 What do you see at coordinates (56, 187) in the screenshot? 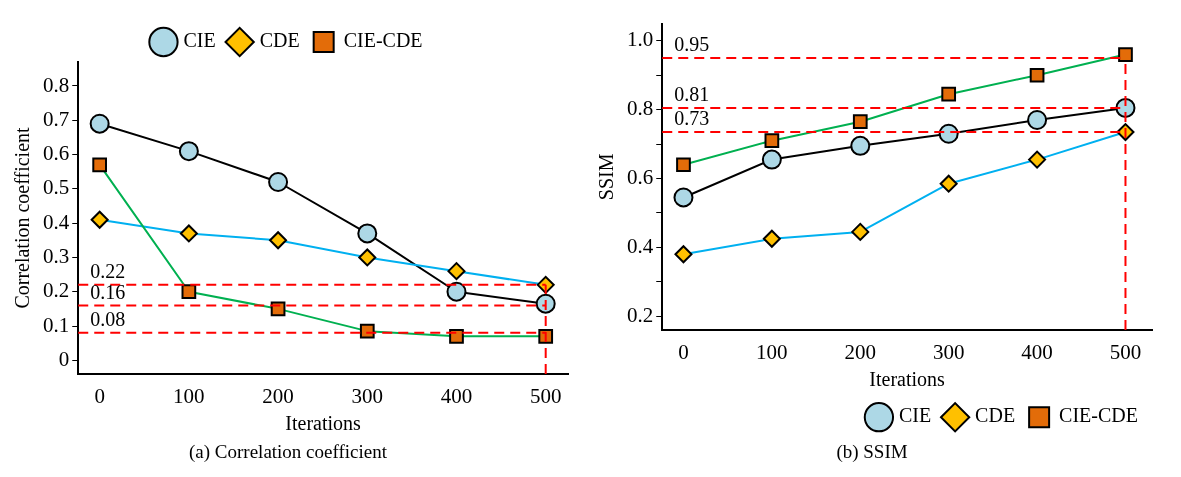
I see `y-tick-label: 0.5` at bounding box center [56, 187].